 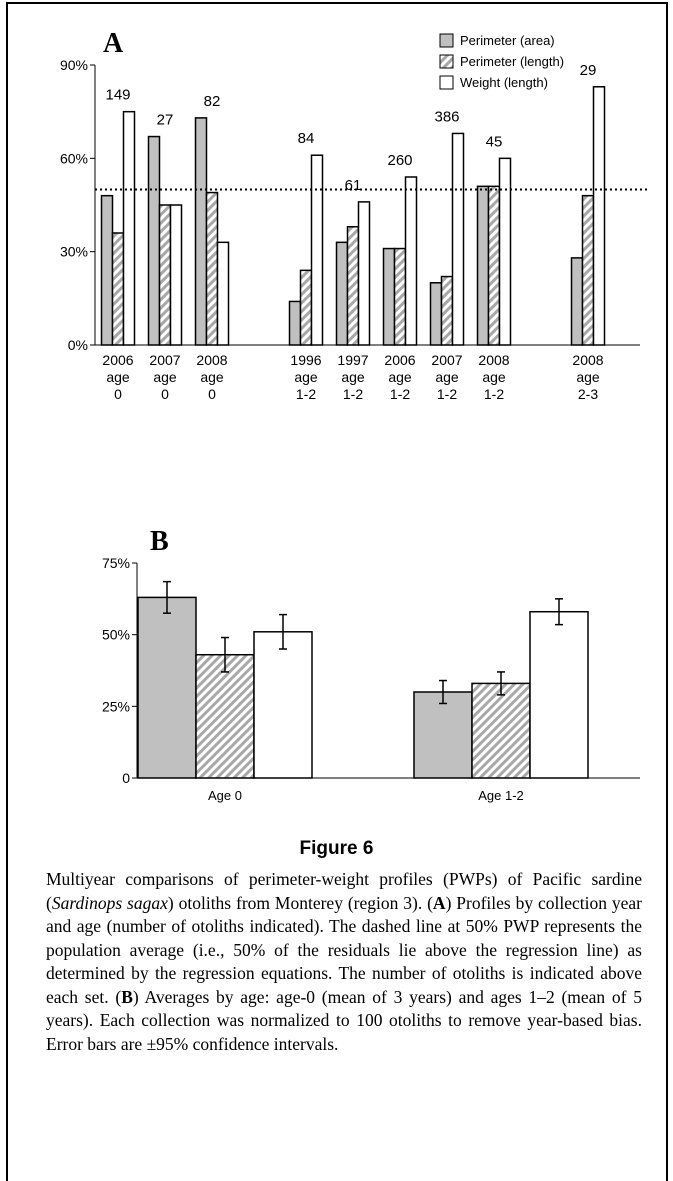 I want to click on count-label: 61, so click(x=353, y=185).